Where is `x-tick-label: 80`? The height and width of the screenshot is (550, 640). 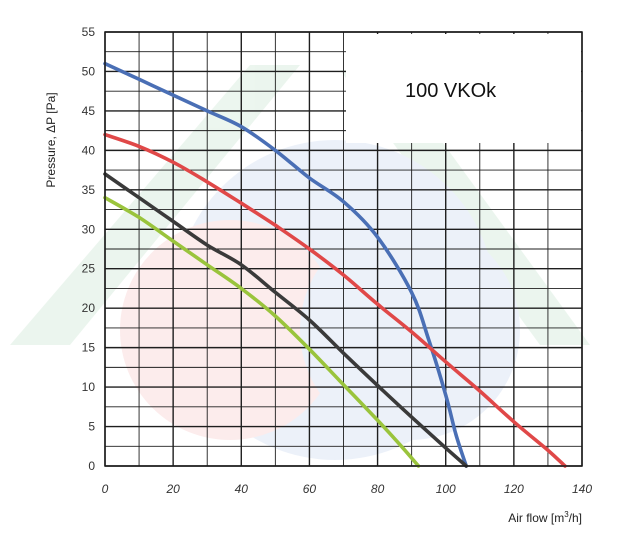 x-tick-label: 80 is located at coordinates (378, 489).